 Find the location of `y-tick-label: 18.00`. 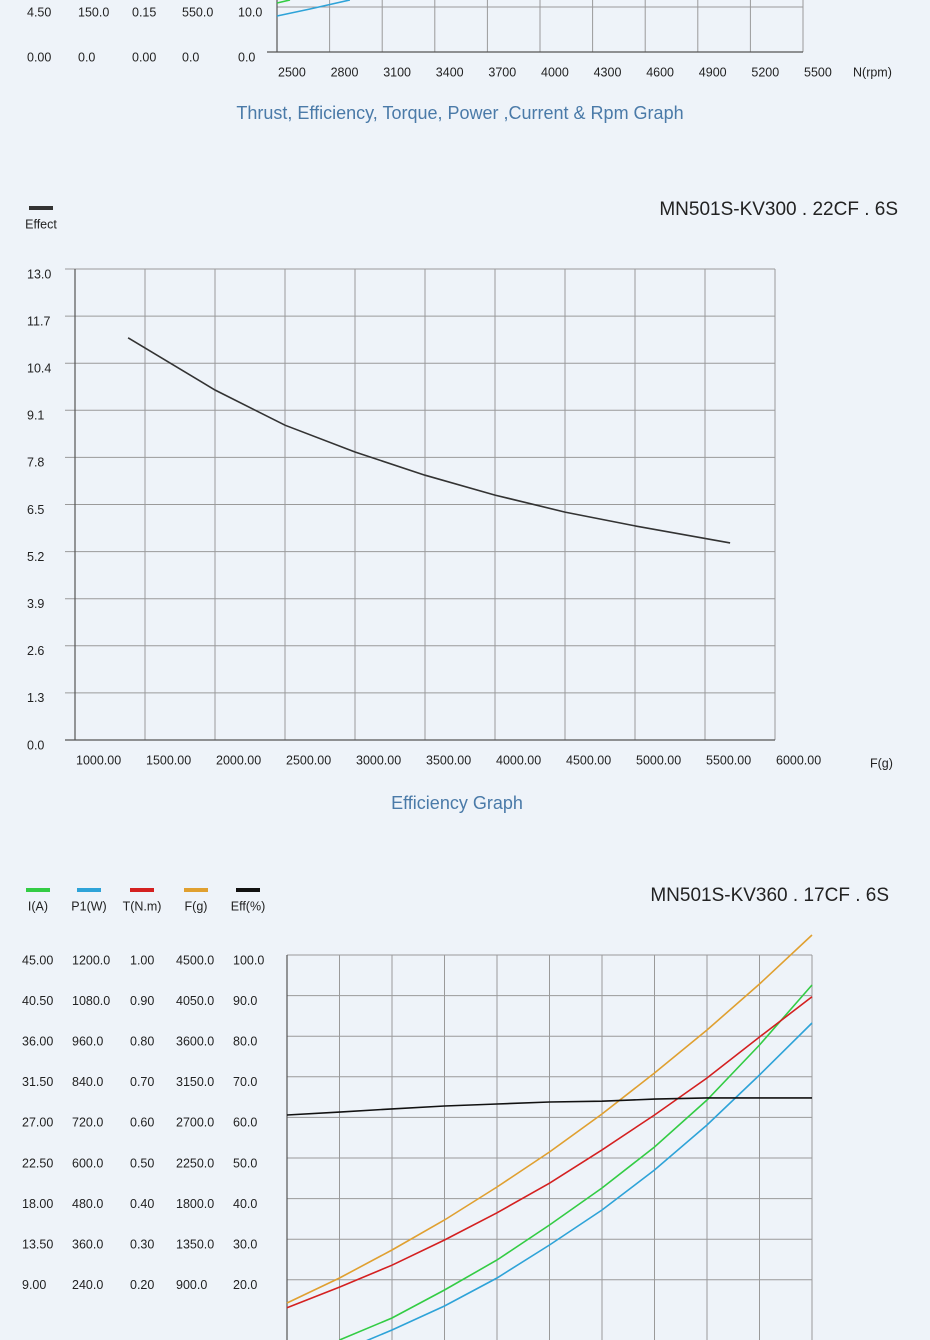

y-tick-label: 18.00 is located at coordinates (37, 1204).